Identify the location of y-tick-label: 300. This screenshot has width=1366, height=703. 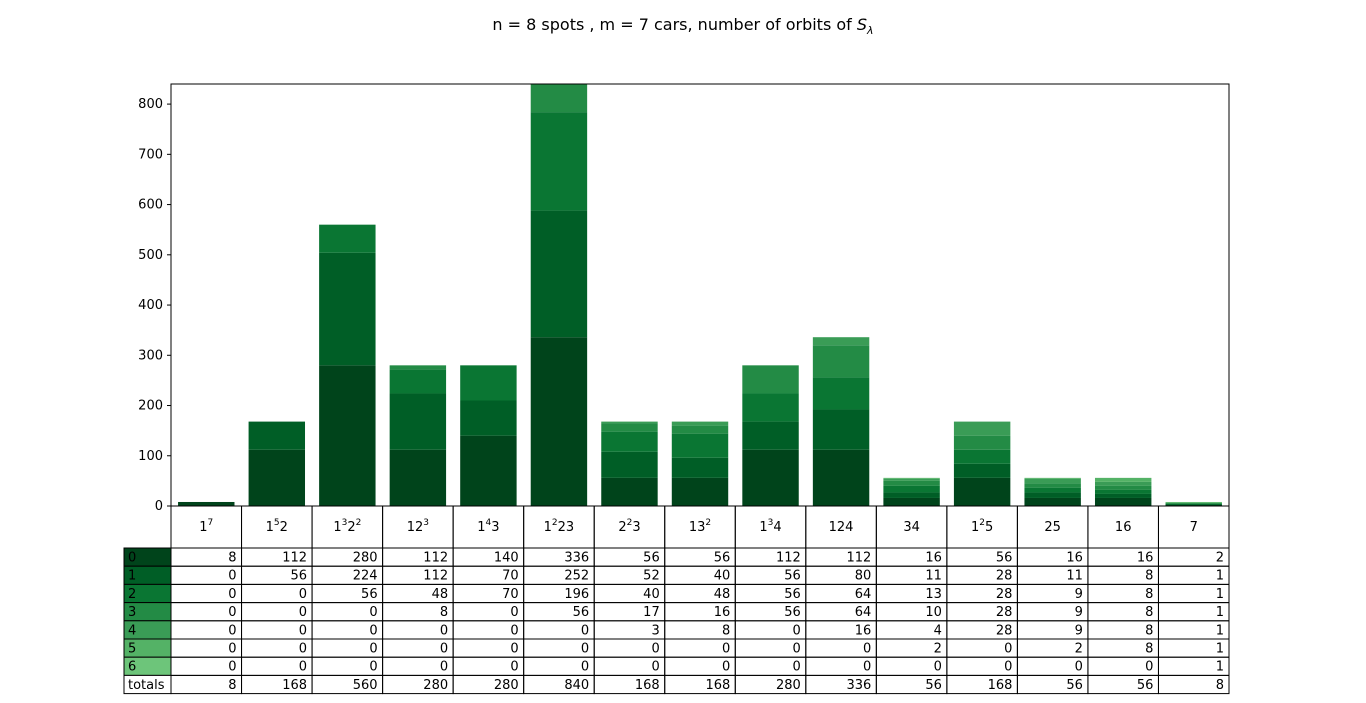
(150, 355).